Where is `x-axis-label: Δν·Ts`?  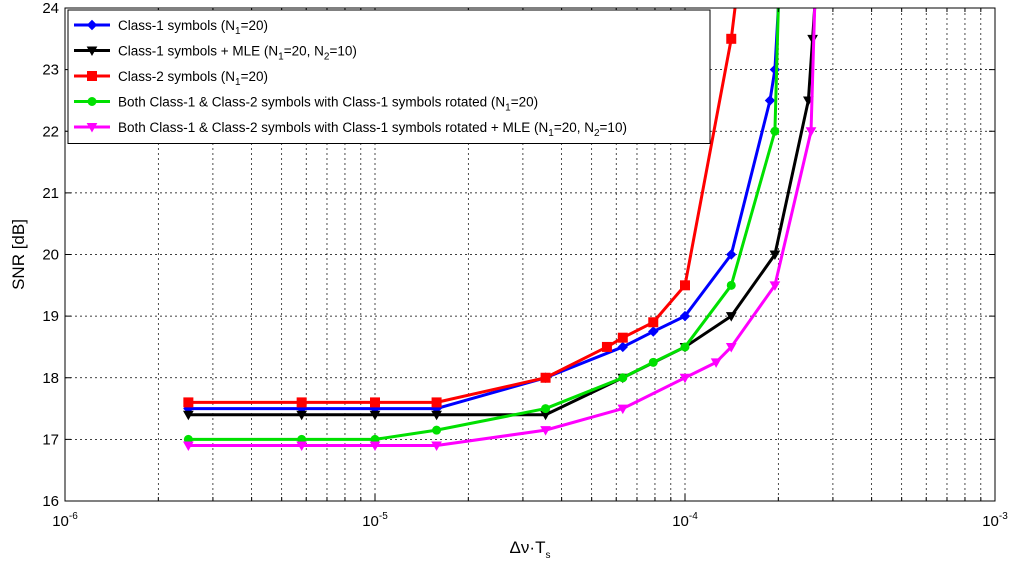 x-axis-label: Δν·Ts is located at coordinates (530, 549).